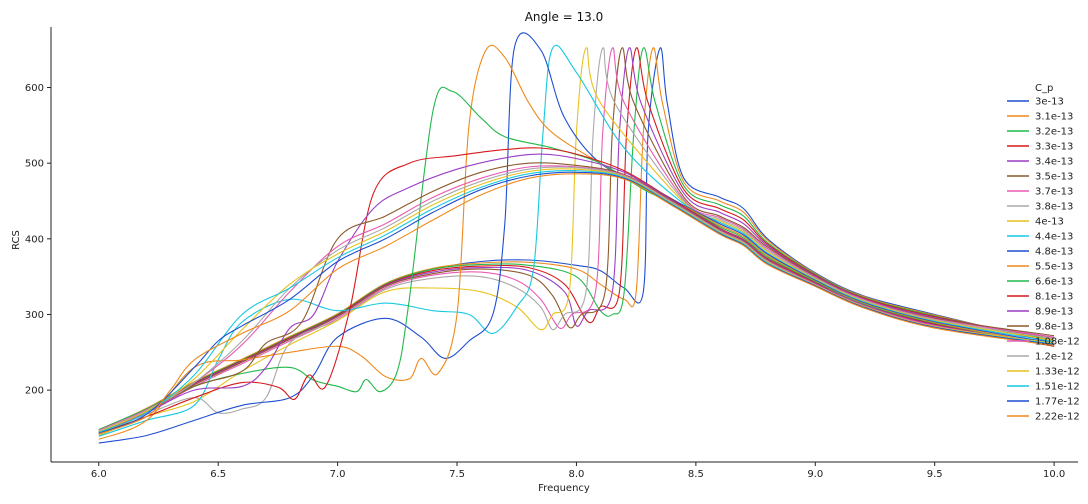 The image size is (1088, 504). I want to click on x-tick-label: 9.0, so click(815, 474).